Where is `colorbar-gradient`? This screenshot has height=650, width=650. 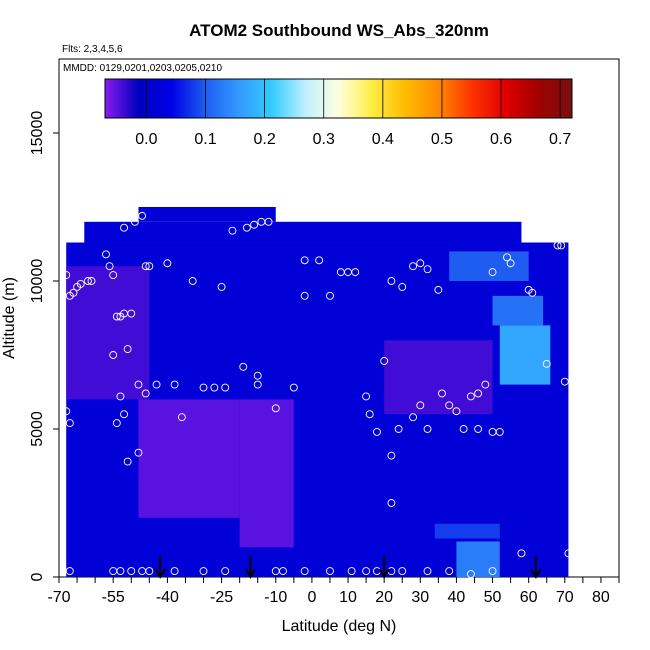
colorbar-gradient is located at coordinates (338, 98).